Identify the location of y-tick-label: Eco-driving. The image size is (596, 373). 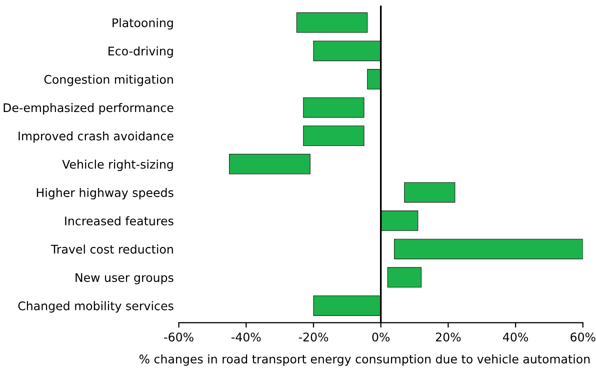
(140, 52).